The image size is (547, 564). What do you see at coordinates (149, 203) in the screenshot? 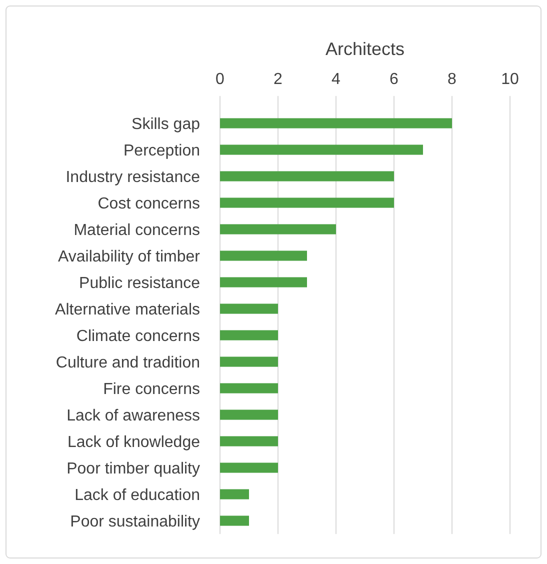
I see `y-tick-label: Cost concerns` at bounding box center [149, 203].